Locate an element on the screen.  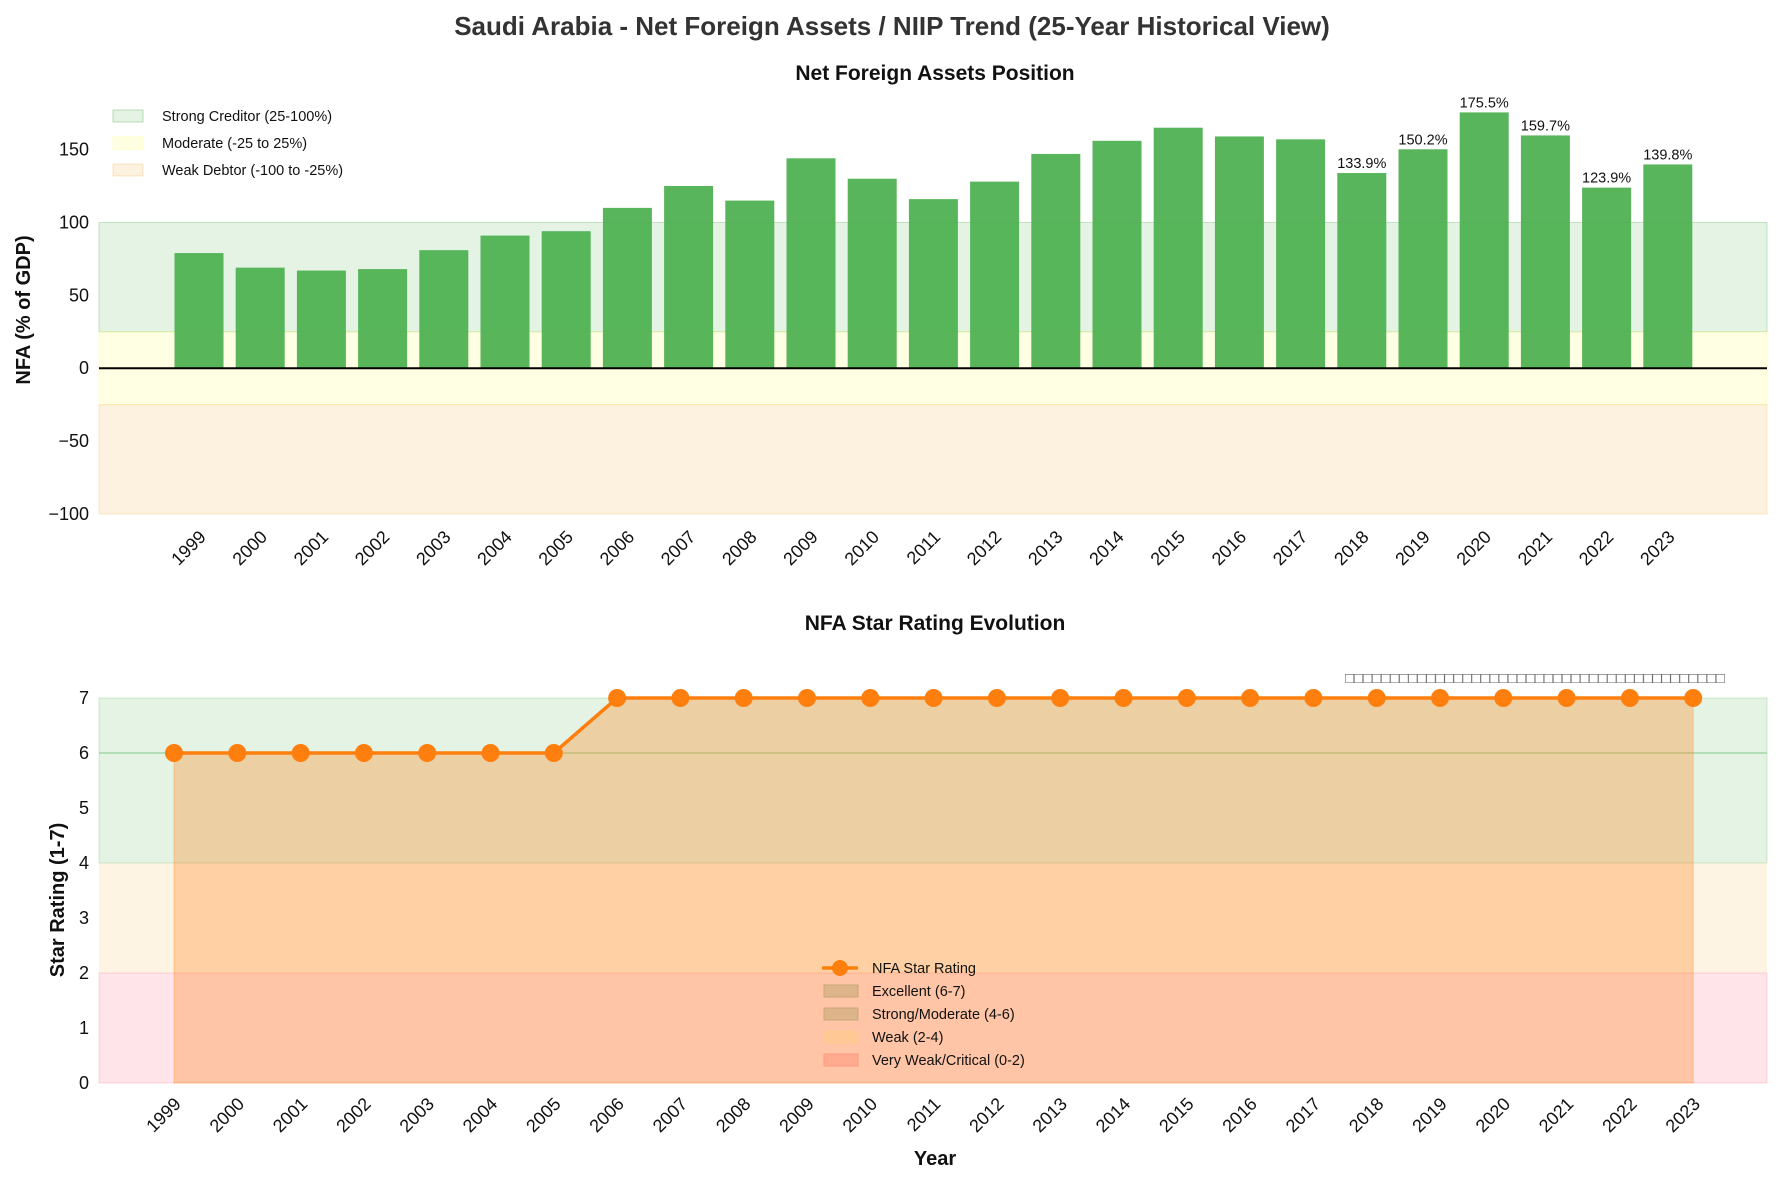
legend-label-3: Very Weak/Critical (0-2) is located at coordinates (948, 1061).